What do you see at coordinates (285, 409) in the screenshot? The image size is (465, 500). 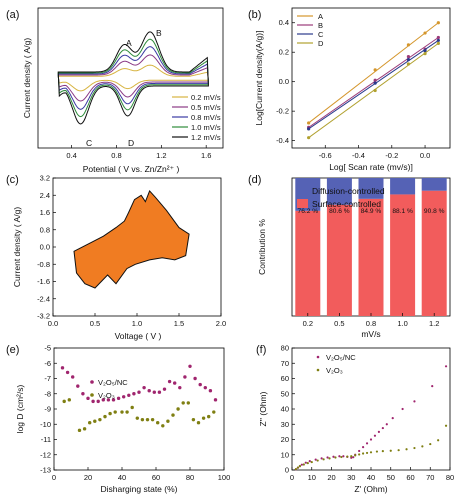 I see `f-ytick-label-4: 40` at bounding box center [285, 409].